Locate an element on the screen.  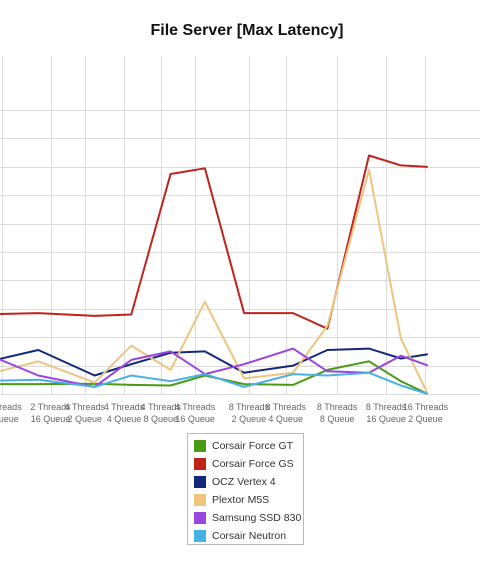
x-tick-label: 1 Queue is located at coordinates (9, 419).